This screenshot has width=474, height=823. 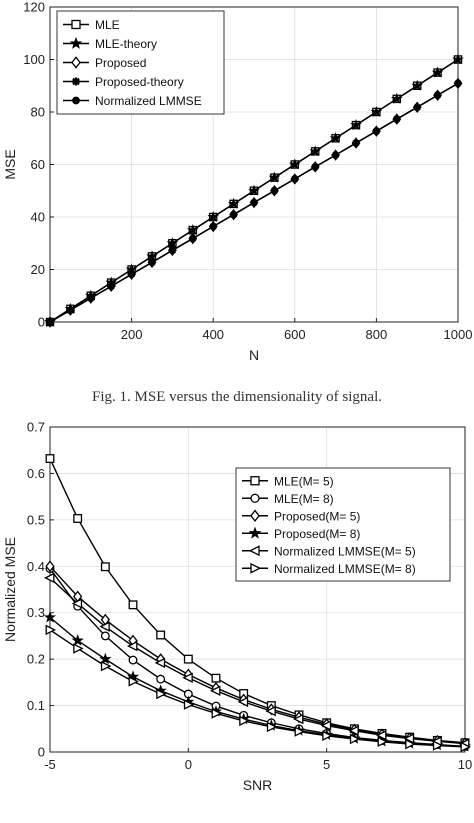 I want to click on x-axis-label: SNR, so click(x=258, y=785).